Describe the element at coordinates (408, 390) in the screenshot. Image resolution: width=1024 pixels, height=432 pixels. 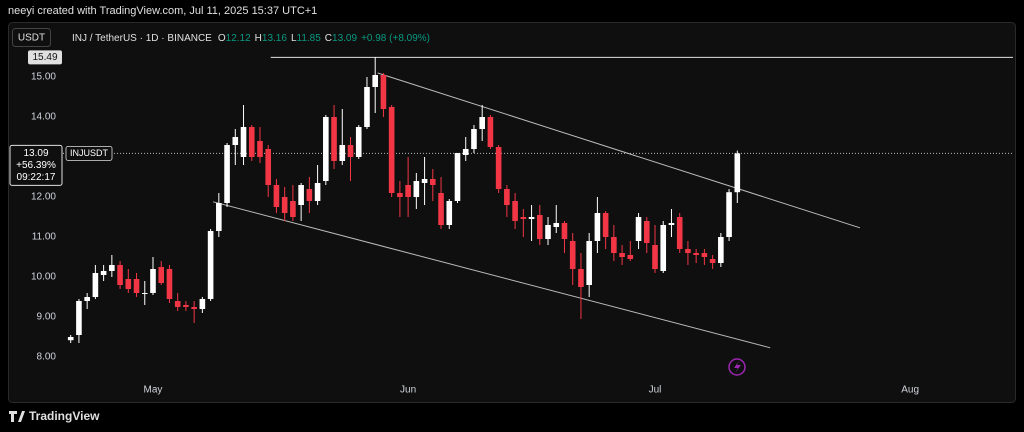
I see `x-tick-label: Jun` at that location.